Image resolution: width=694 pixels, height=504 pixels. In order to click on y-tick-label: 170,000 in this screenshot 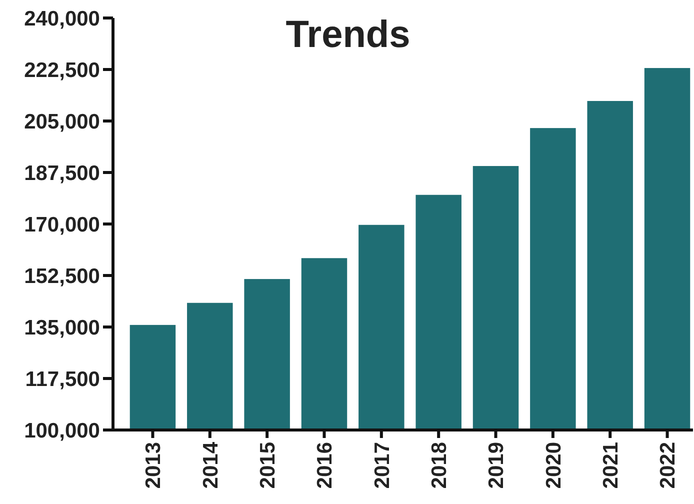, I will do `click(62, 224)`.